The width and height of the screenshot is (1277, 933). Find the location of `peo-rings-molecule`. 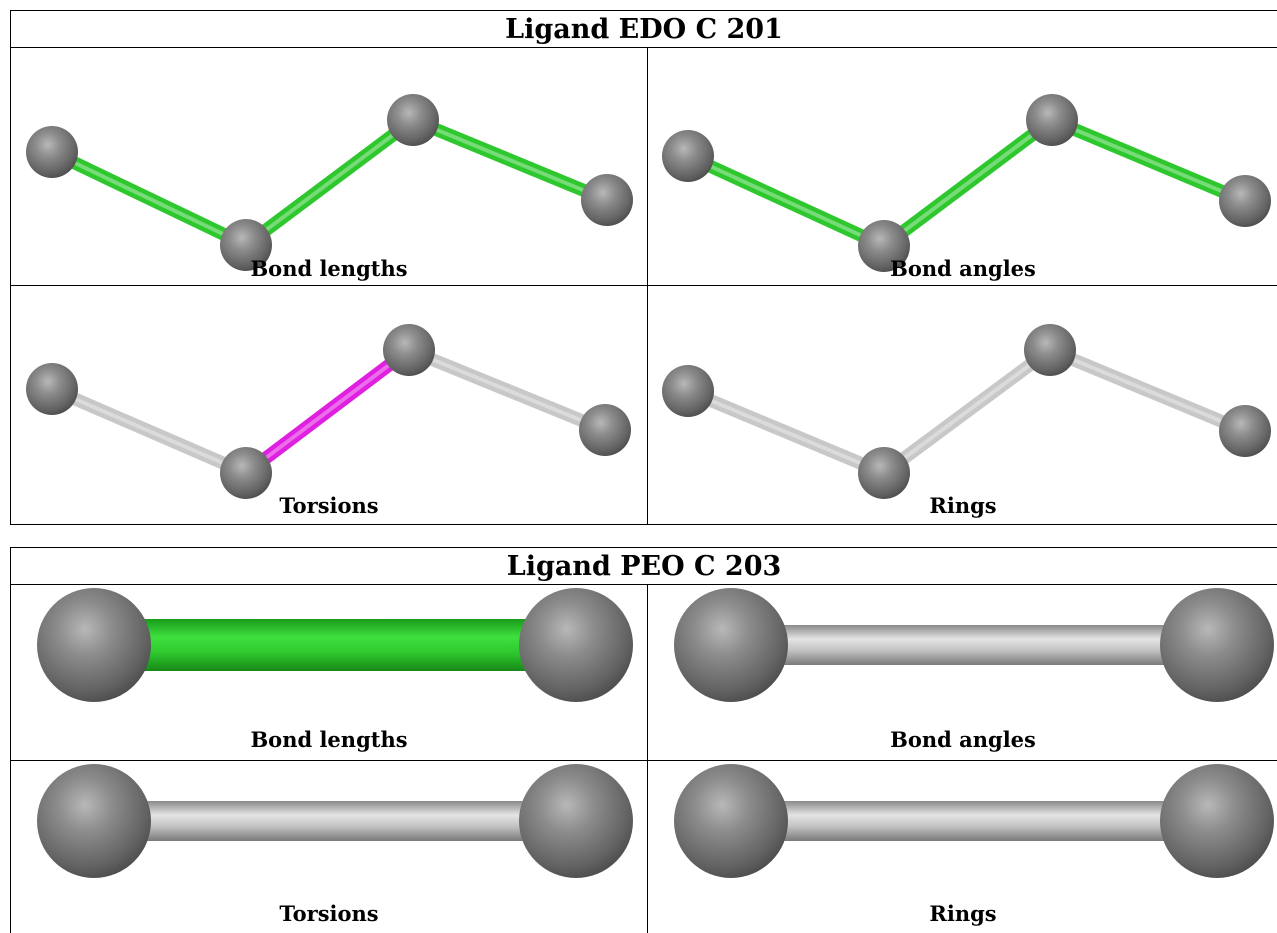

peo-rings-molecule is located at coordinates (974, 821).